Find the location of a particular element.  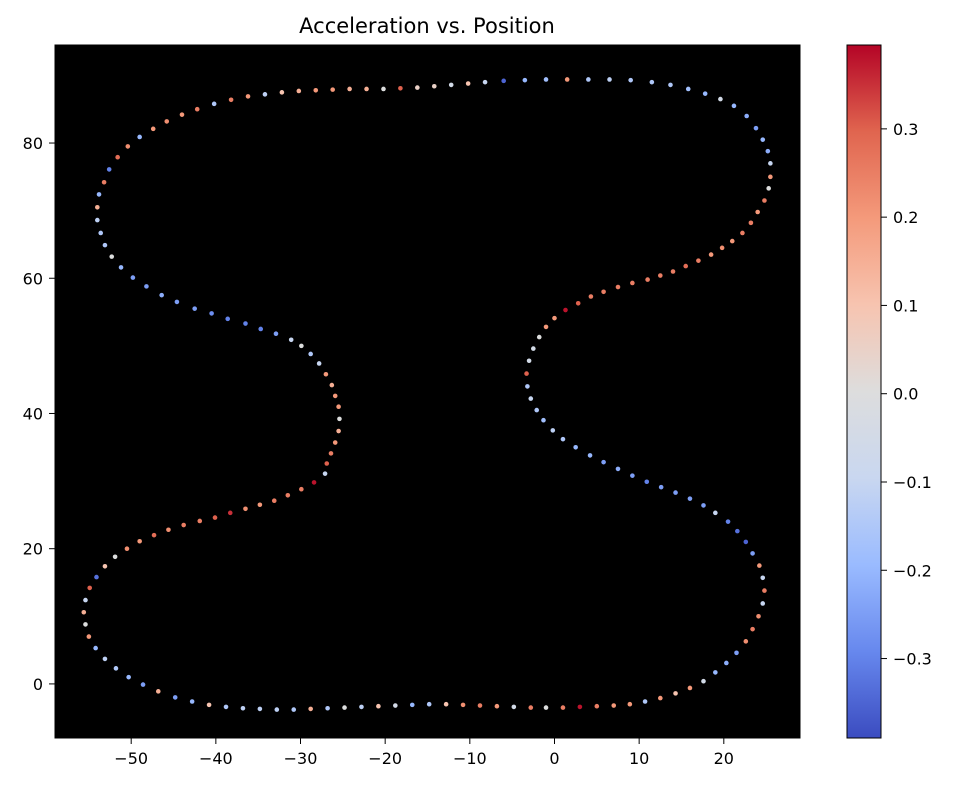

colorbar-tick-label: −0.3 is located at coordinates (912, 659).